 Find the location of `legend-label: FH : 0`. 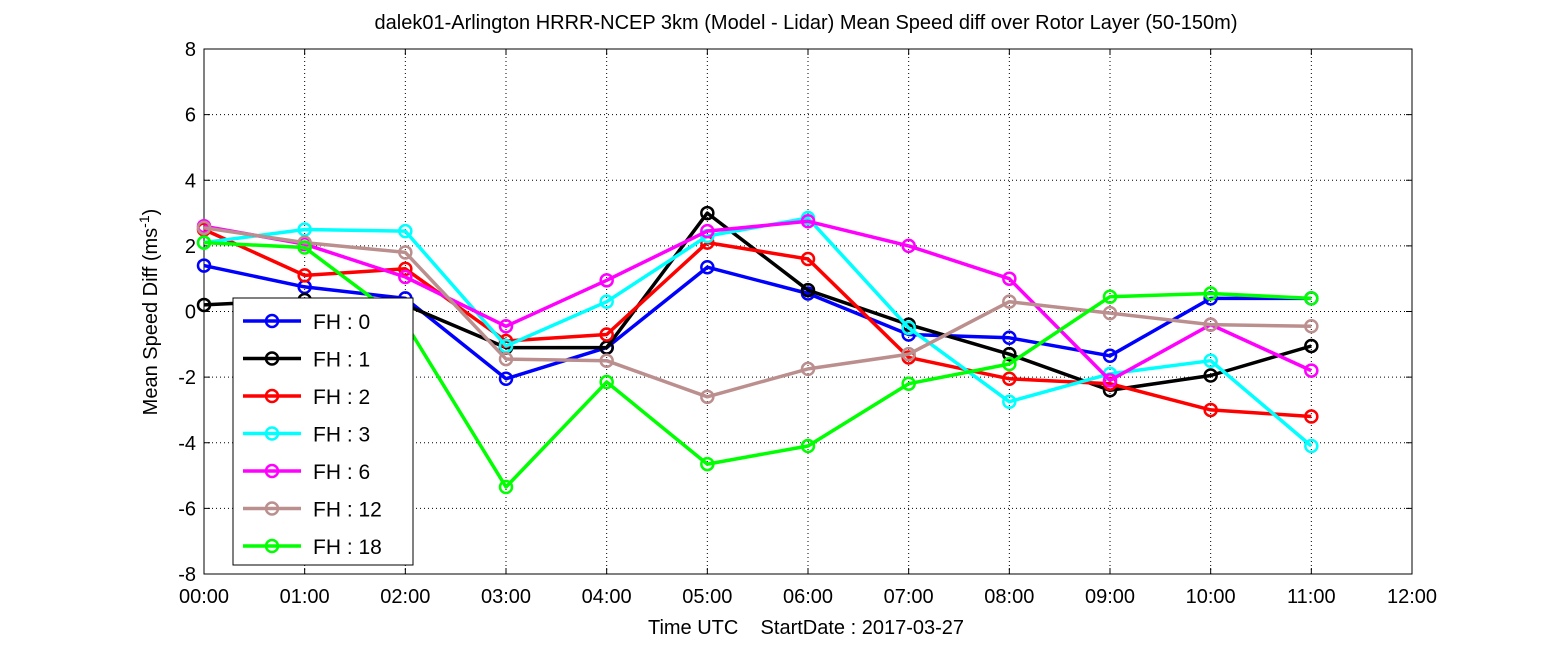

legend-label: FH : 0 is located at coordinates (341, 322).